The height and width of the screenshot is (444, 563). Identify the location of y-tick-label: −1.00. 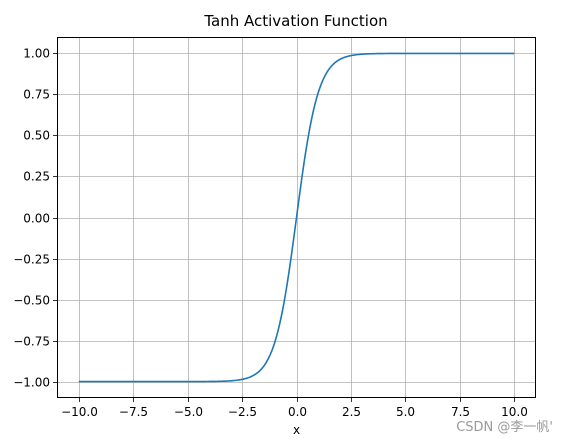
(31, 383).